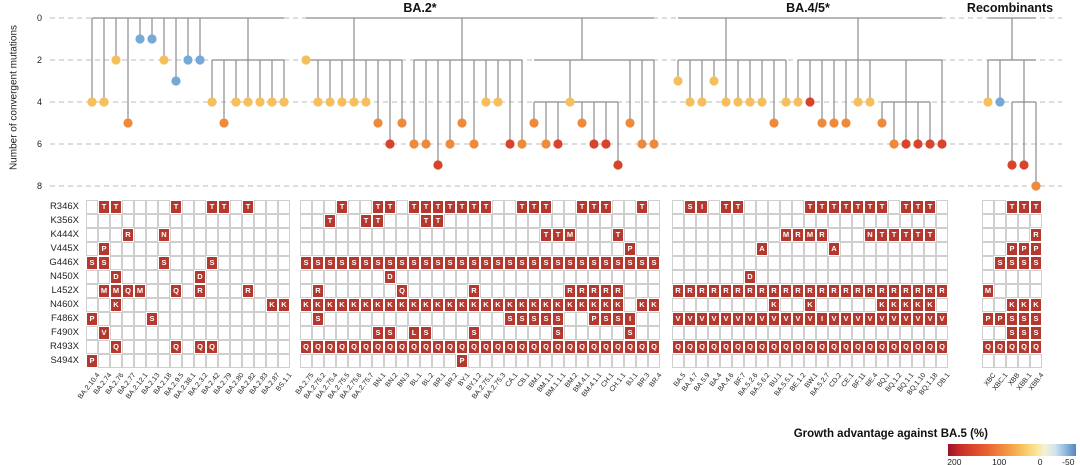  What do you see at coordinates (988, 319) in the screenshot?
I see `heatmap-cell: P` at bounding box center [988, 319].